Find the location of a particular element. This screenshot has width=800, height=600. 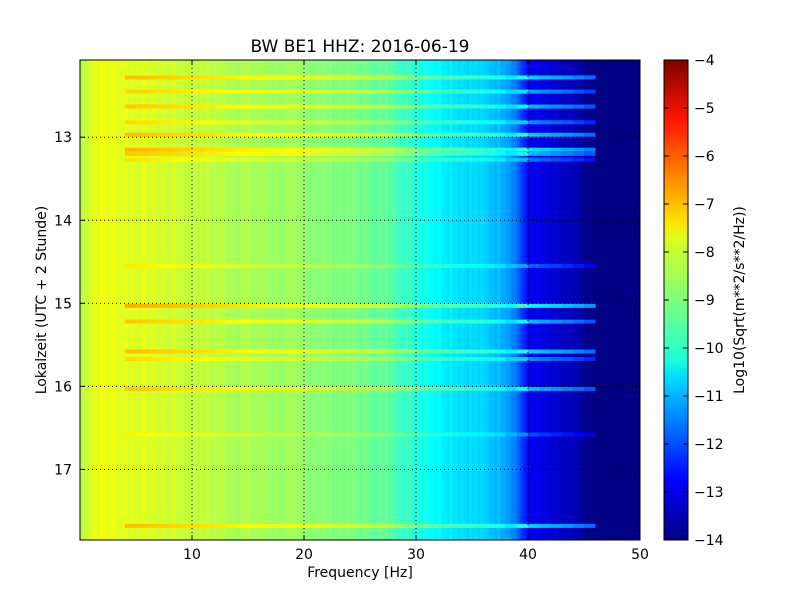

colorbar-tick-label: −9 is located at coordinates (704, 301).